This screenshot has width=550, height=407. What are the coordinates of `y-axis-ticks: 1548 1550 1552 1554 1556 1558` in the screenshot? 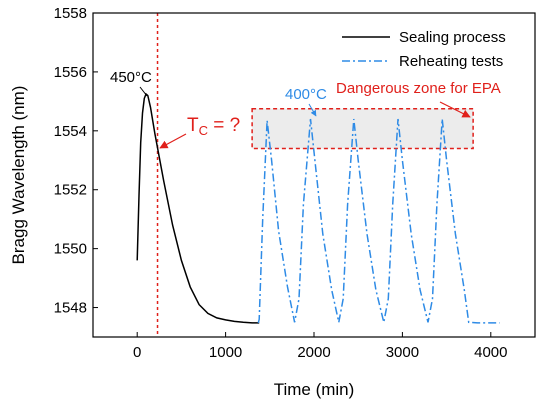 It's located at (76, 161).